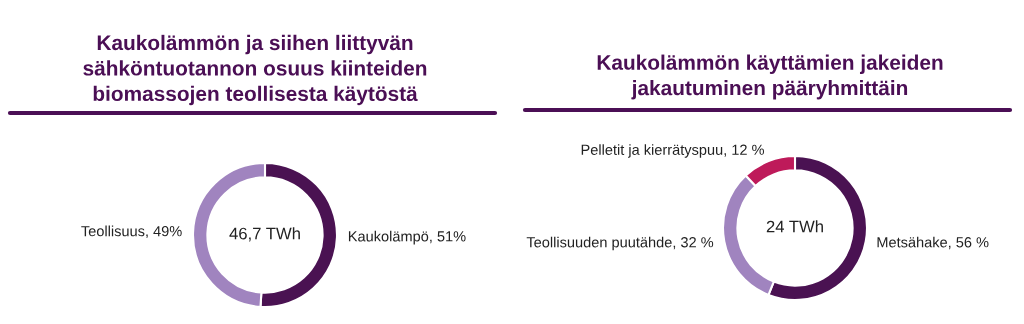 This screenshot has height=324, width=1024. I want to click on slice-label: Teollisuus, 49%, so click(131, 232).